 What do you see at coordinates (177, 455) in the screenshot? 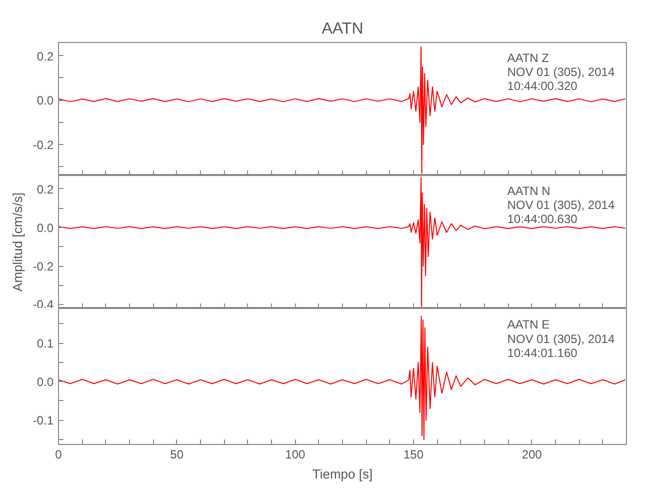
I see `x-tick-label: 50` at bounding box center [177, 455].